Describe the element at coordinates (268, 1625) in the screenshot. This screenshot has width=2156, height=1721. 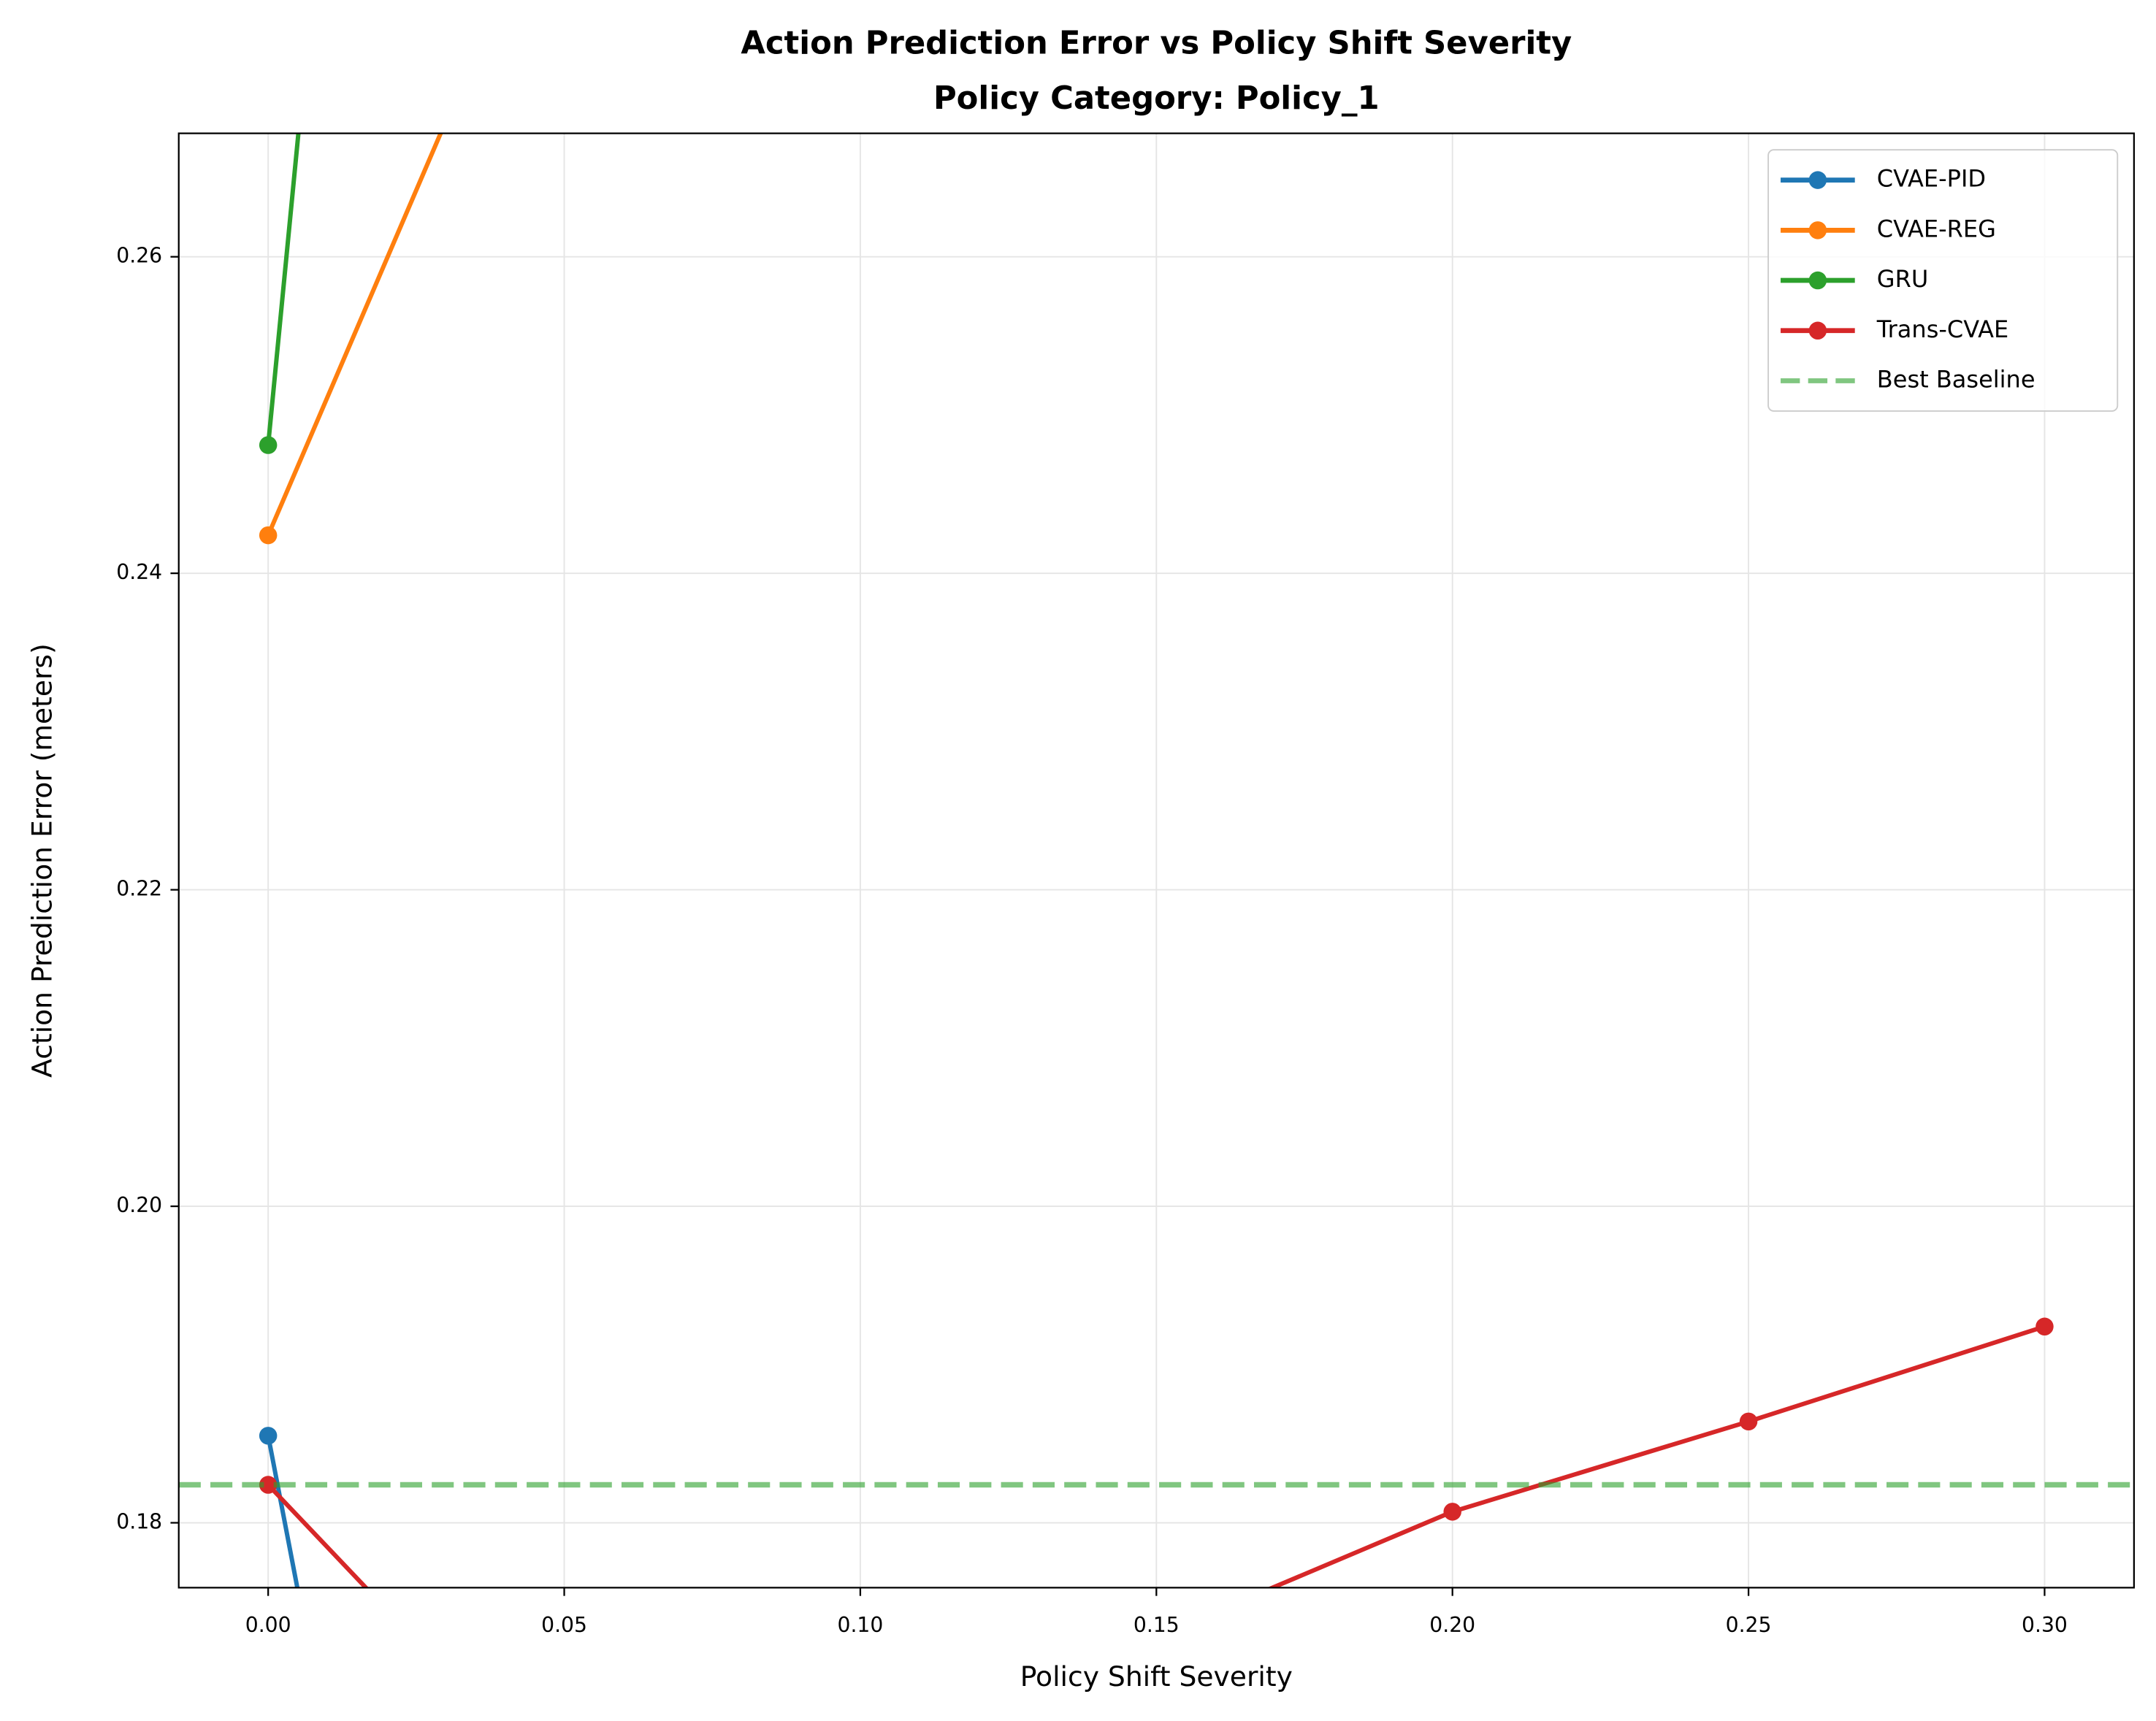
I see `x-tick-label: 0.00` at that location.